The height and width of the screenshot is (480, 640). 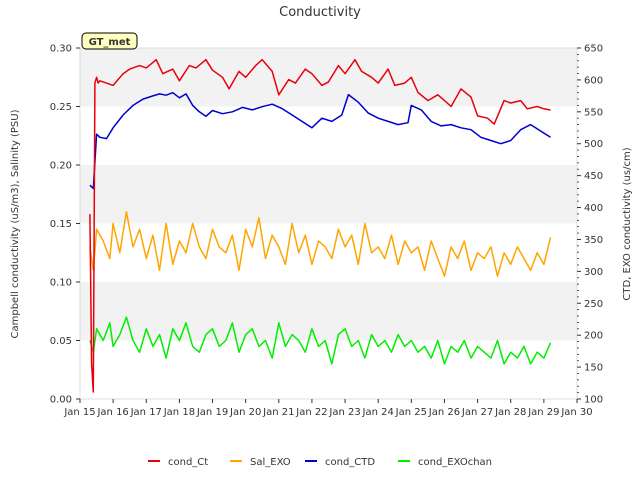 What do you see at coordinates (411, 412) in the screenshot?
I see `x-tick-label: Jan 25` at bounding box center [411, 412].